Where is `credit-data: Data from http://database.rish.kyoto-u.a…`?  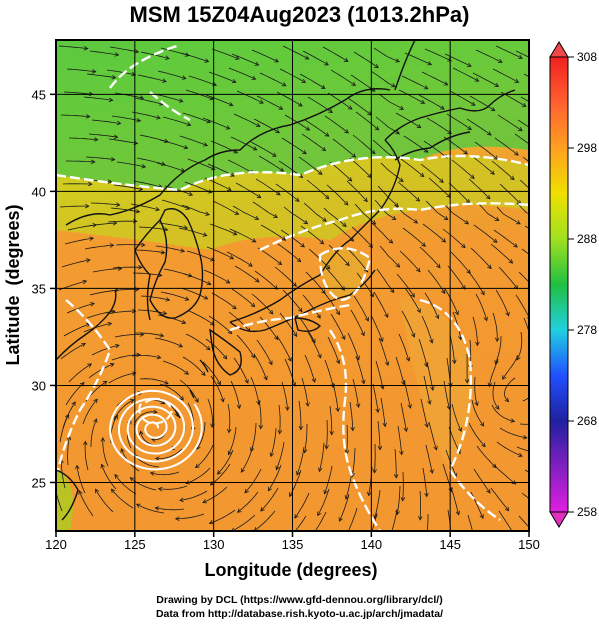
credit-data: Data from http://database.rish.kyoto-u.a… is located at coordinates (299, 614).